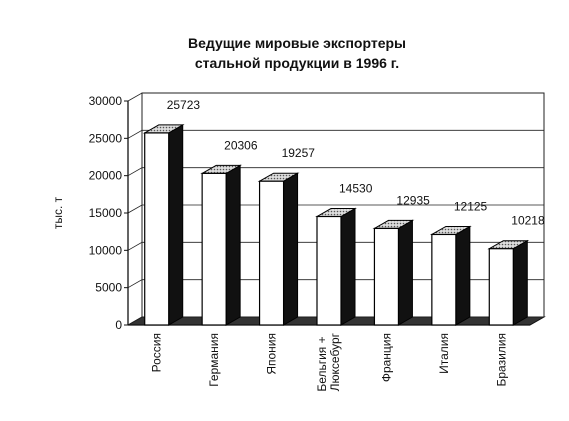 This screenshot has height=421, width=569. What do you see at coordinates (184, 105) in the screenshot?
I see `value-label: 25723` at bounding box center [184, 105].